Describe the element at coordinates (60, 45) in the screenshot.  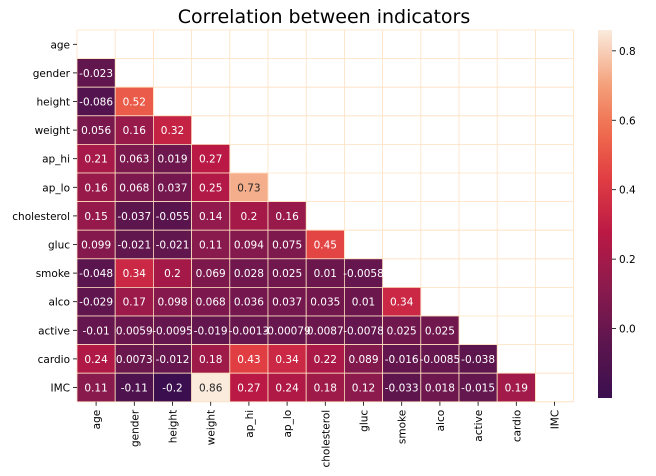
I see `y-tick-label-age: age` at that location.